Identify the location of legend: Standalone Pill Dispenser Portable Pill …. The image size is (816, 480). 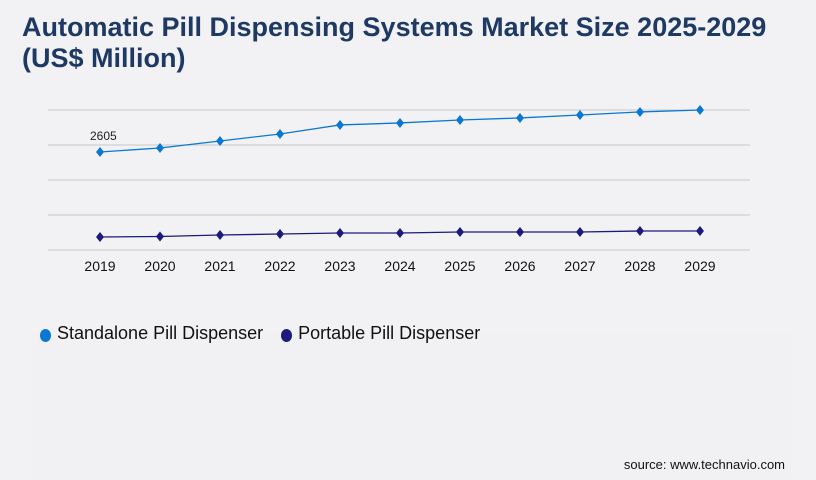
(269, 333).